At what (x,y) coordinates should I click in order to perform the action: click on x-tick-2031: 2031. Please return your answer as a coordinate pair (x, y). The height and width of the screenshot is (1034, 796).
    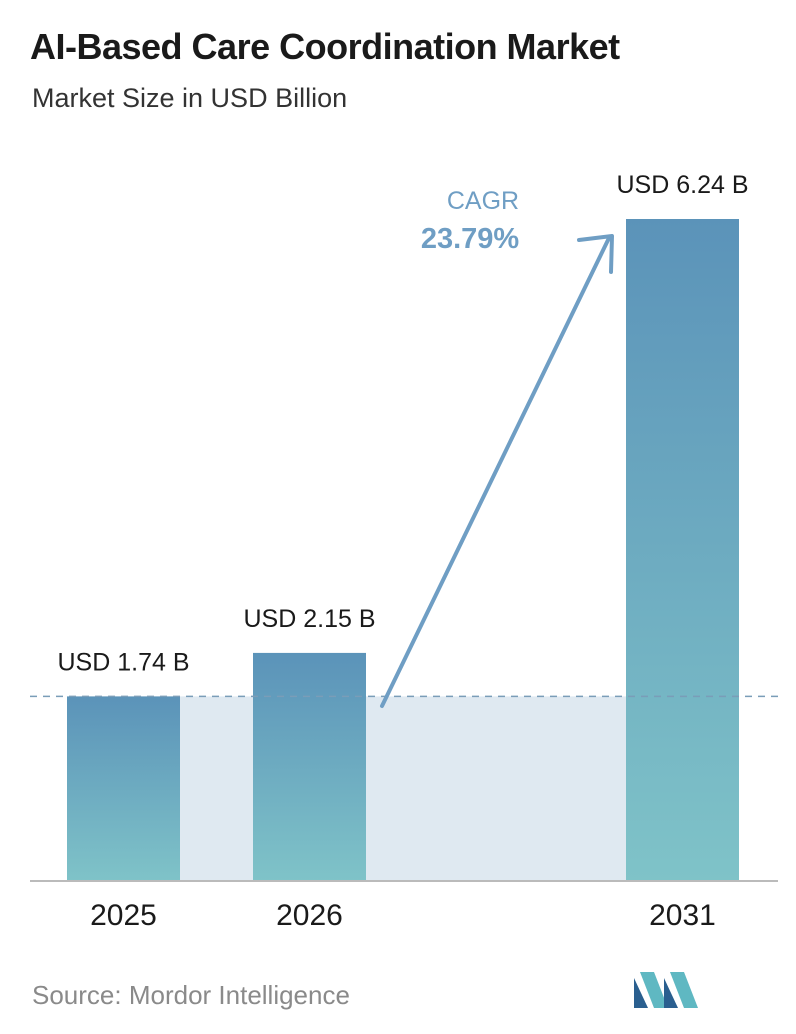
    Looking at the image, I should click on (682, 915).